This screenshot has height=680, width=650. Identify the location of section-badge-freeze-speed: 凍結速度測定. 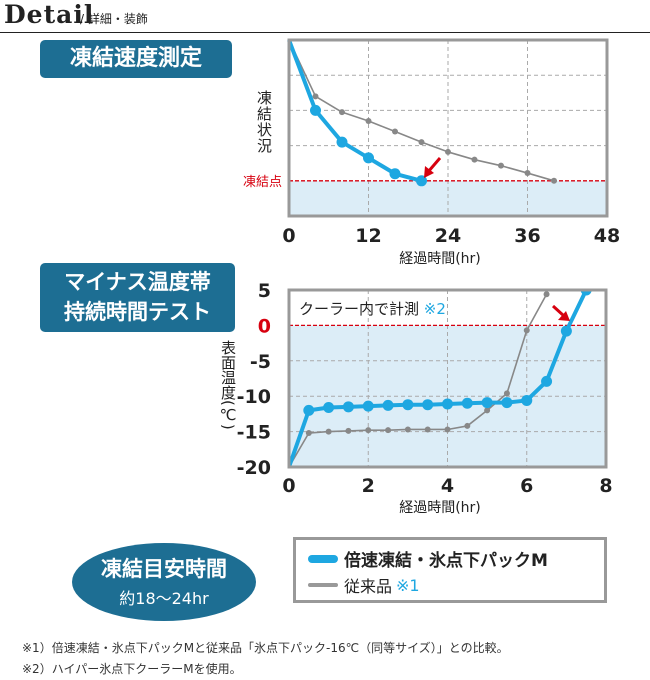
(136, 59).